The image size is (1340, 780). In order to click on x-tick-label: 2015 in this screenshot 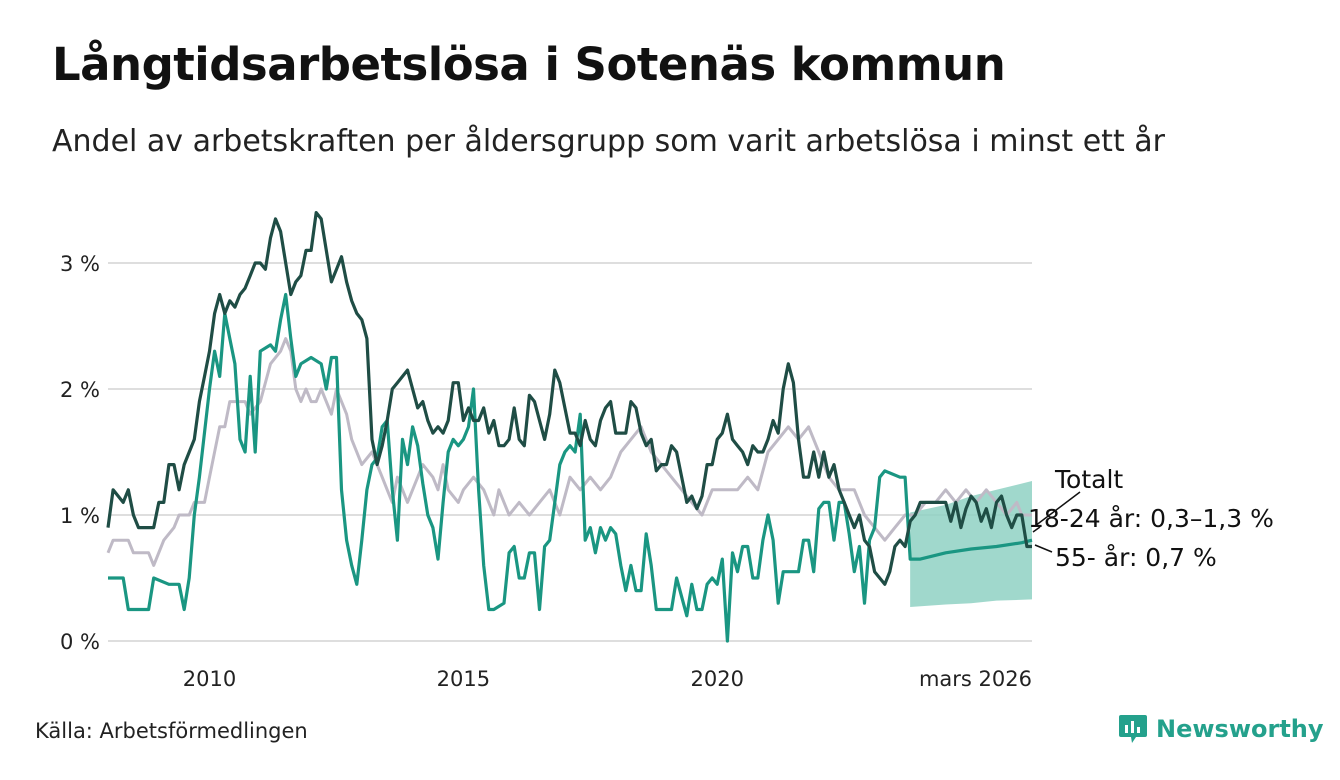, I will do `click(463, 679)`.